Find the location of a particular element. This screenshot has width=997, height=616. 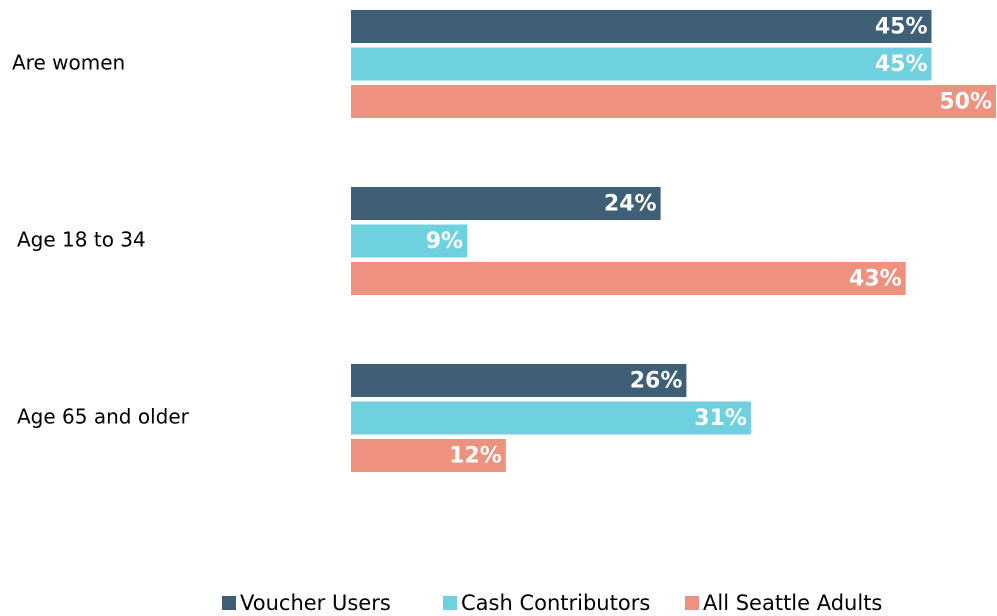

legend-label: Cash Contributors is located at coordinates (555, 603).